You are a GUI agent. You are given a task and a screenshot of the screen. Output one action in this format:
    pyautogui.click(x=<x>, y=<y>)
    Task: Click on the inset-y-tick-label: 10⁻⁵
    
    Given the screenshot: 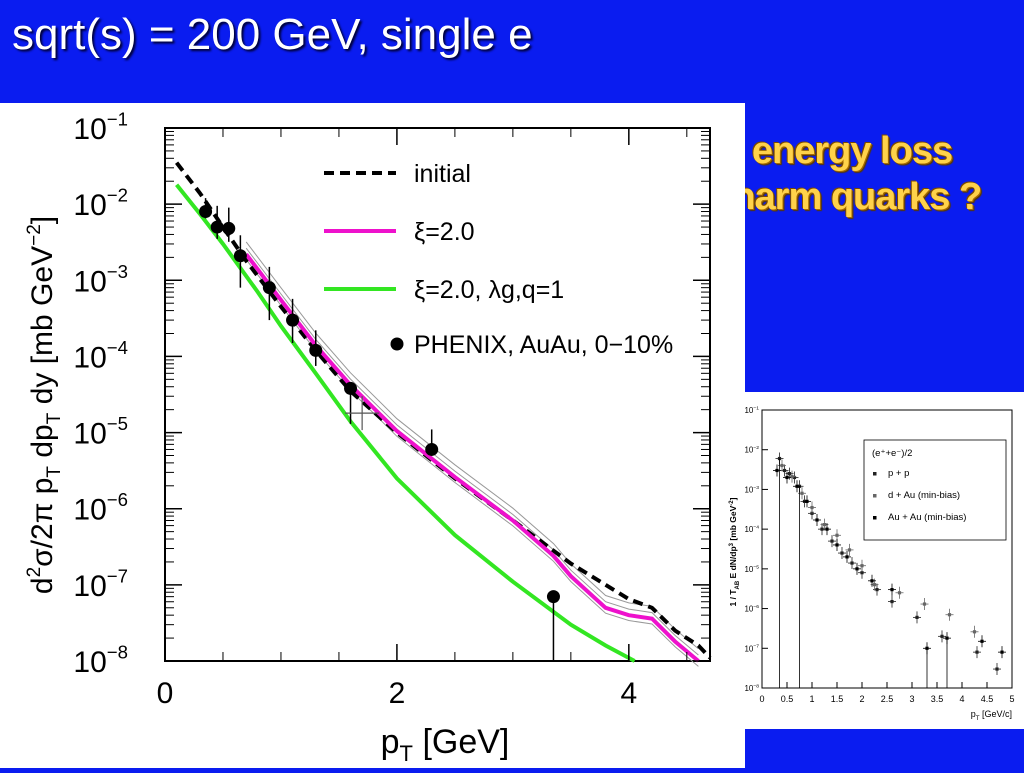 What is the action you would take?
    pyautogui.click(x=751, y=569)
    